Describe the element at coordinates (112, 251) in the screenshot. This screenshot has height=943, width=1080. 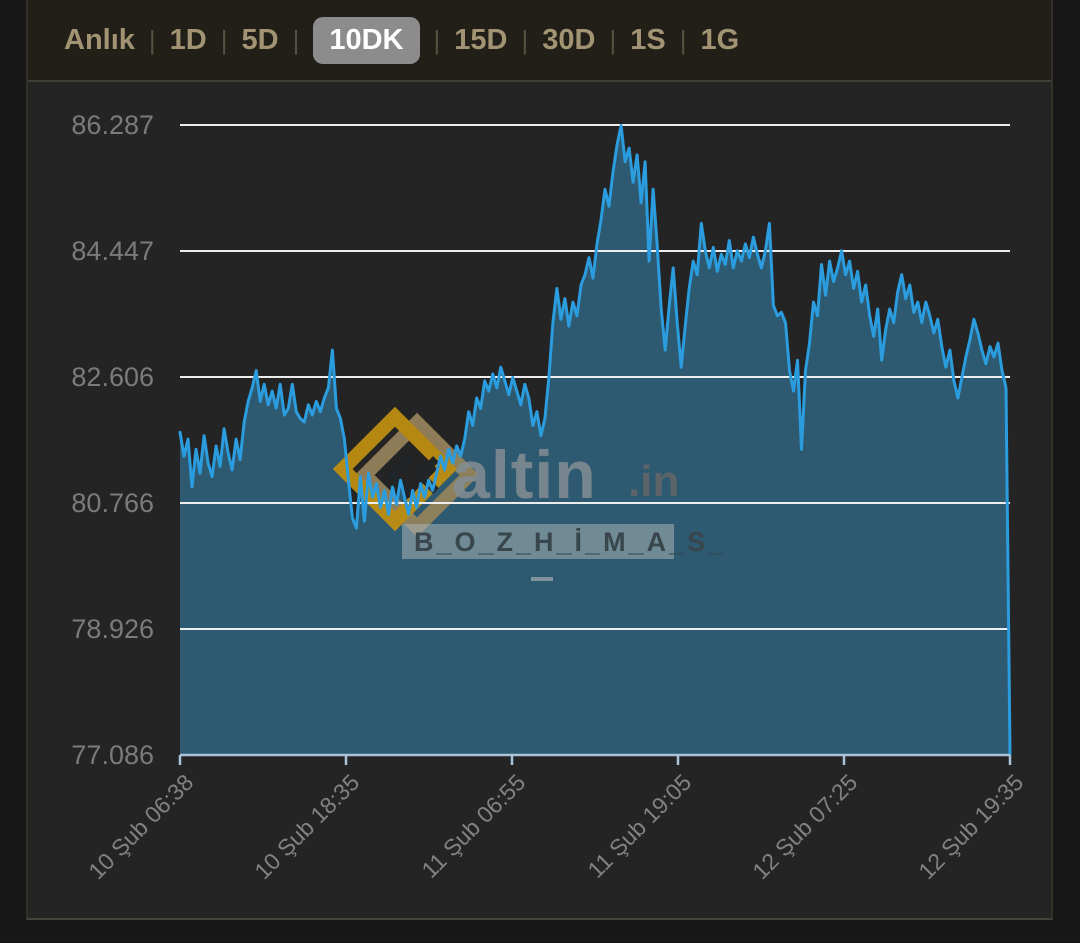
I see `y-axis-label: 84.447` at that location.